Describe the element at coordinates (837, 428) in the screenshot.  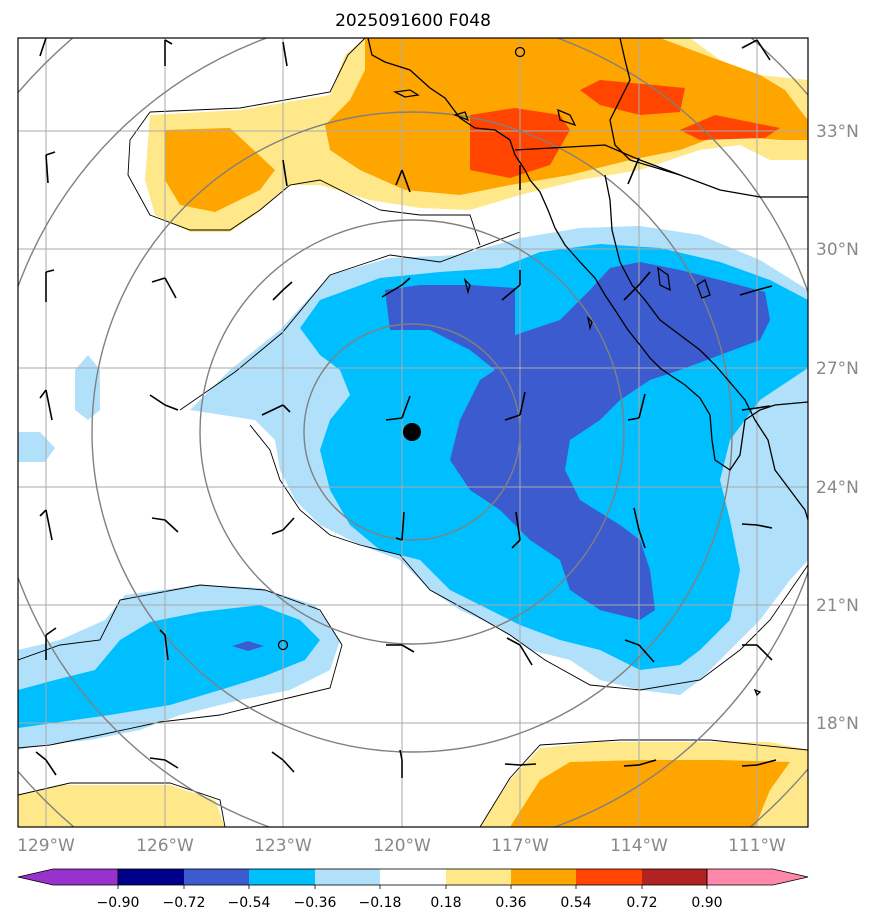
I see `latitude-labels: 33°N 30°N 27°N 24°N 21°N 18°N` at that location.